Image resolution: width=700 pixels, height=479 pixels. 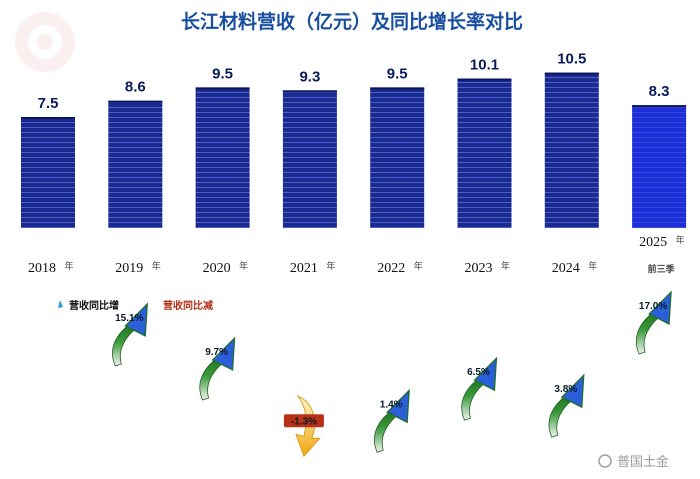 I want to click on tick-suffix-2021: 年, so click(x=330, y=266).